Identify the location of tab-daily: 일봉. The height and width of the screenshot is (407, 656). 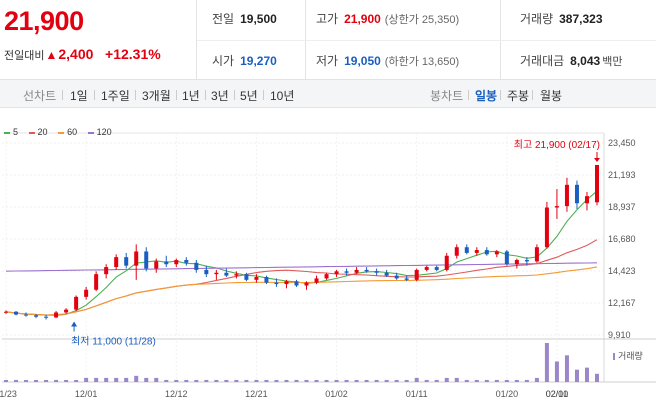
(486, 96).